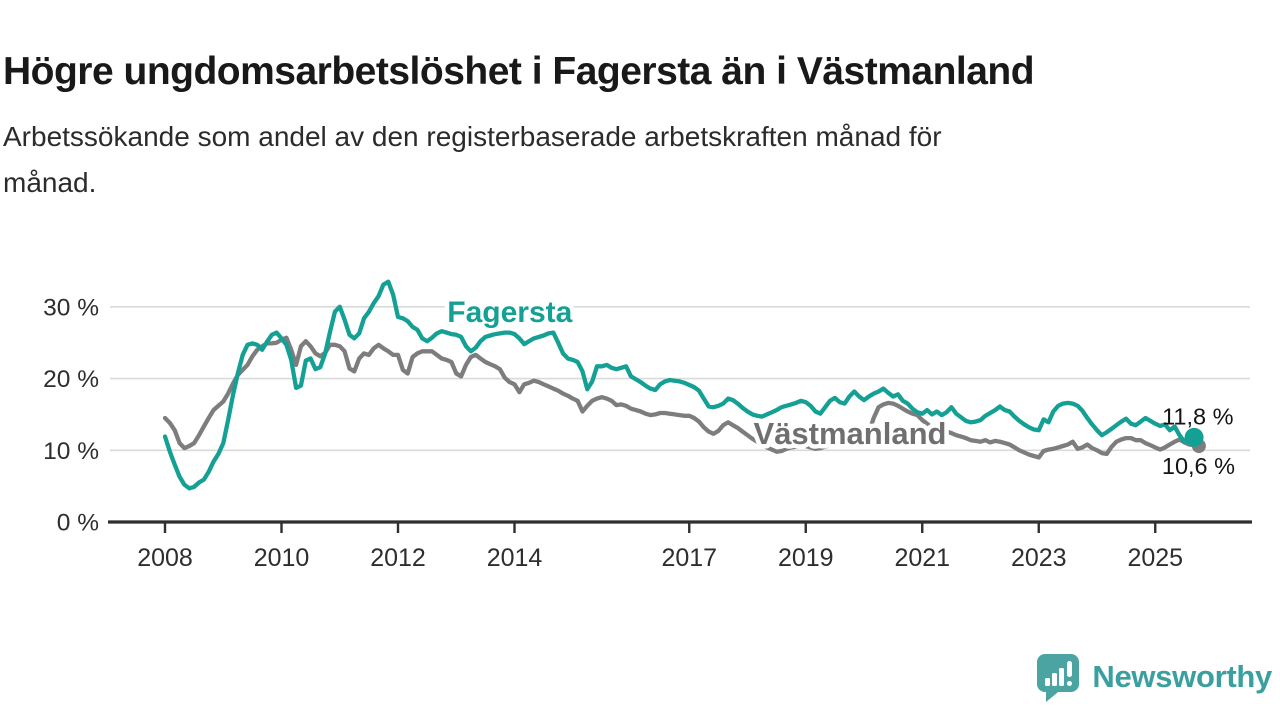  Describe the element at coordinates (850, 433) in the screenshot. I see `series-label-vastmanland: Västmanland` at that location.